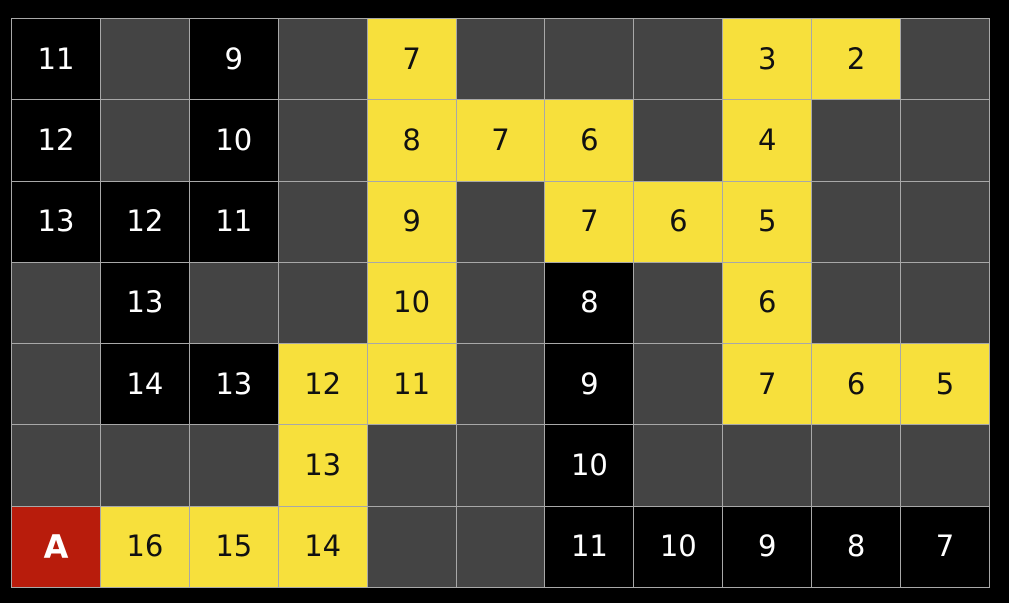 This screenshot has height=603, width=1009. I want to click on cell-label: 4, so click(767, 139).